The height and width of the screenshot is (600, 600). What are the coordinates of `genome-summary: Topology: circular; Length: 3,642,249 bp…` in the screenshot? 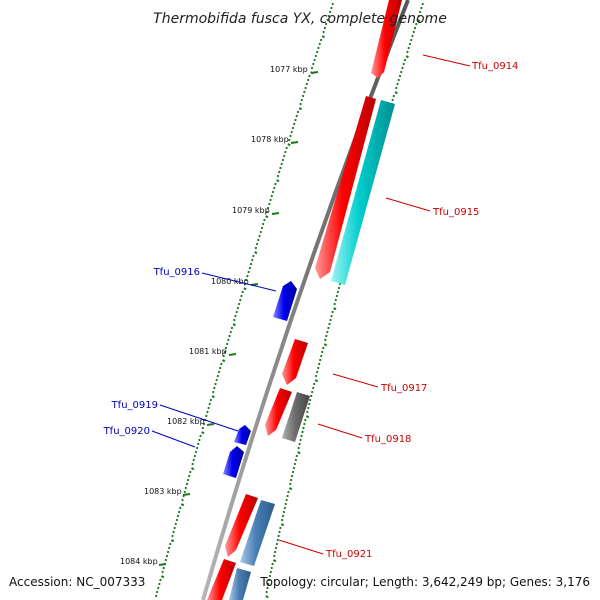 It's located at (425, 582).